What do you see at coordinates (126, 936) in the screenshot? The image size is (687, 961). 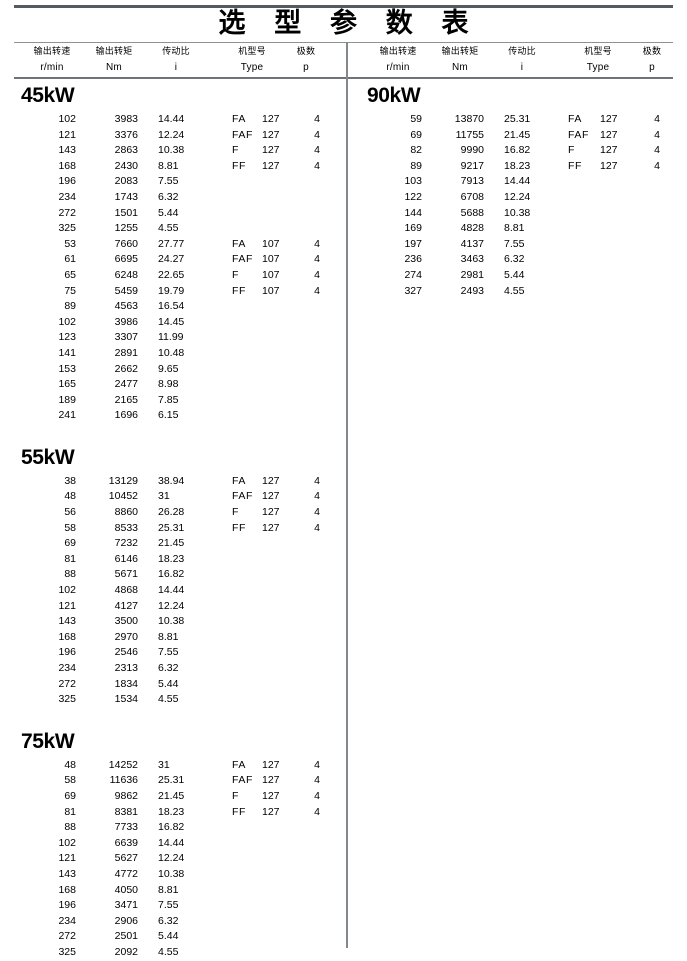 I see `cell-output-torque: 2501` at bounding box center [126, 936].